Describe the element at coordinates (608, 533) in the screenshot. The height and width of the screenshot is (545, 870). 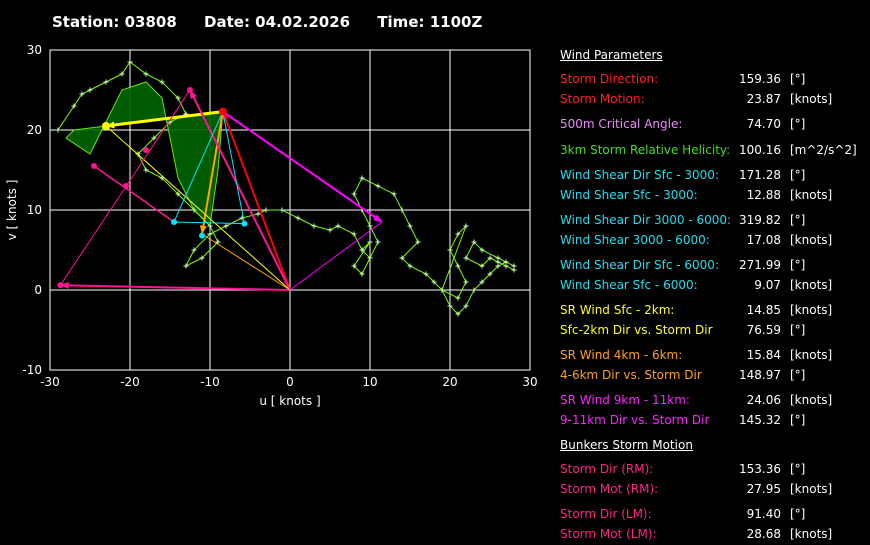
I see `param-label: Storm Mot (LM):` at that location.